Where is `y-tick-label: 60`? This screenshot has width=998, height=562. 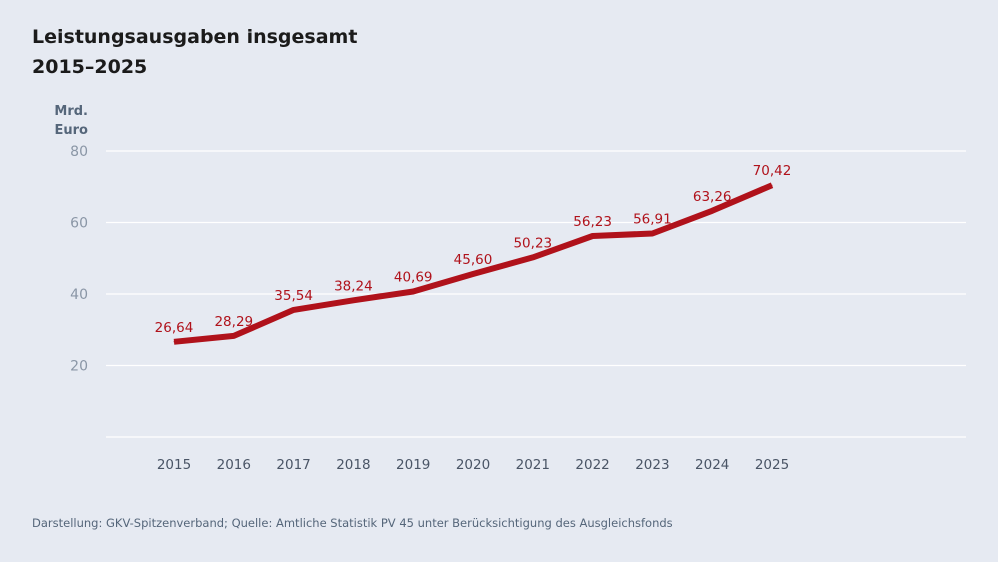
y-tick-label: 60 is located at coordinates (79, 224).